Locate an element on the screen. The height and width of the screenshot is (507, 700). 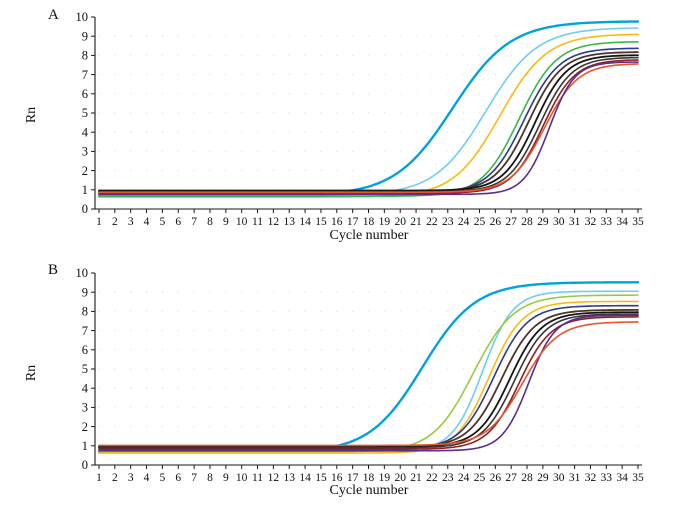
svg-text: 33 is located at coordinates (607, 478).